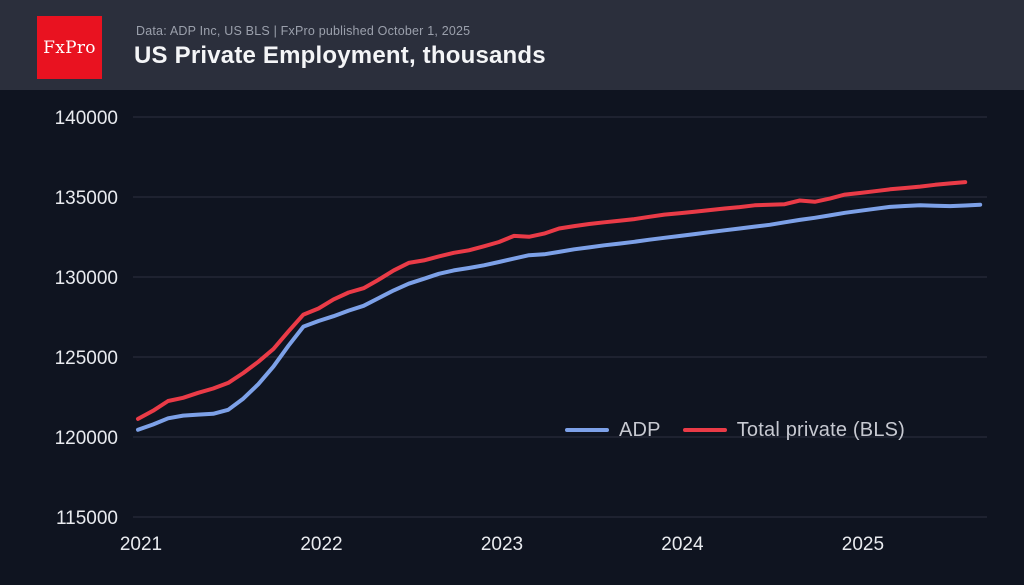 The width and height of the screenshot is (1024, 585). Describe the element at coordinates (86, 358) in the screenshot. I see `svg-text: 125000` at that location.